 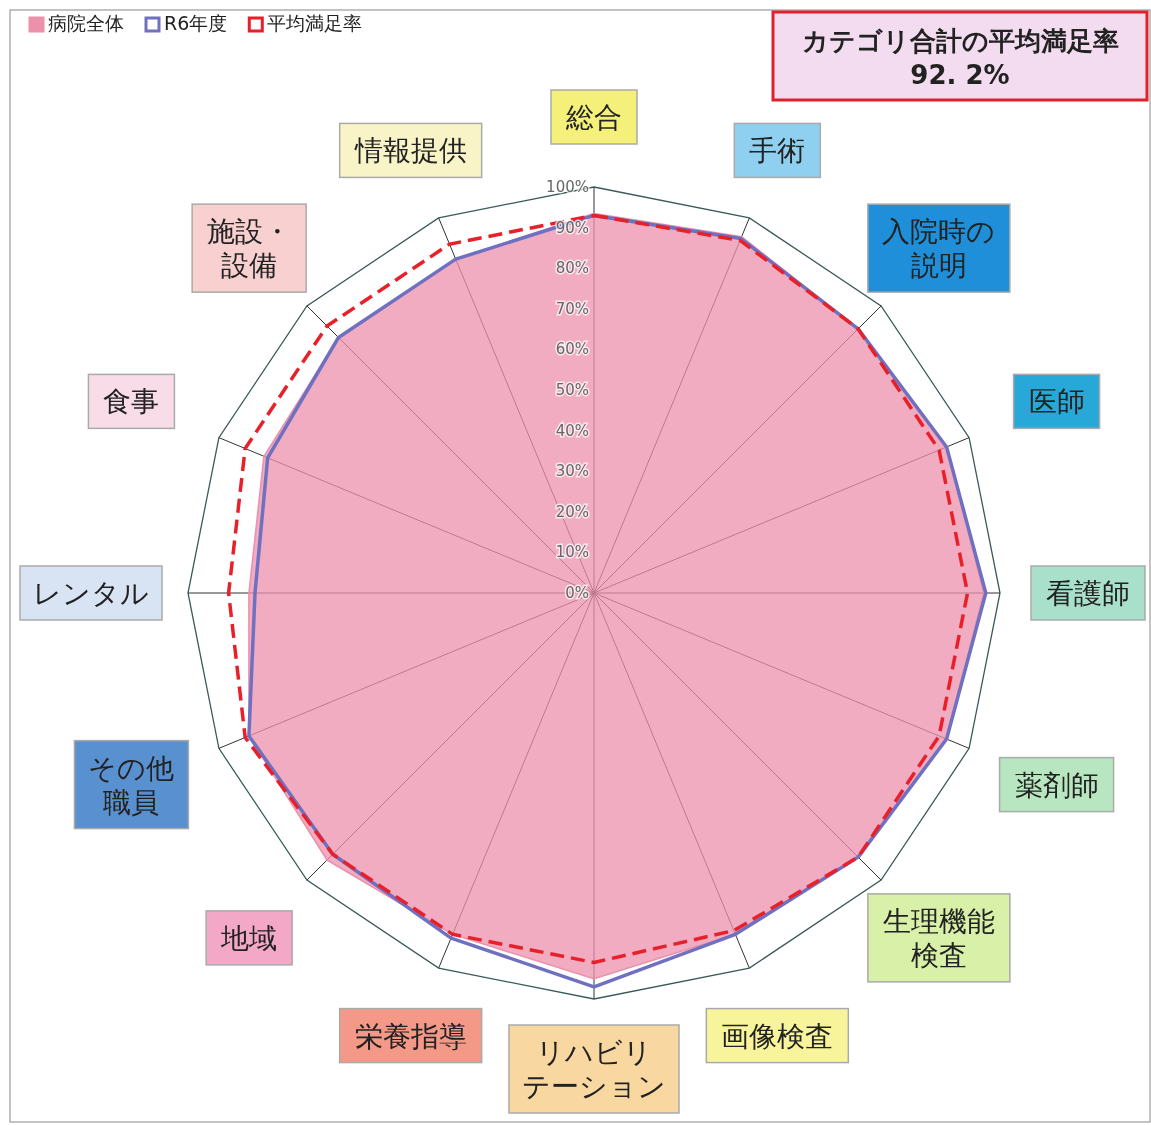 I want to click on y-tick-label: 20%, so click(x=572, y=511).